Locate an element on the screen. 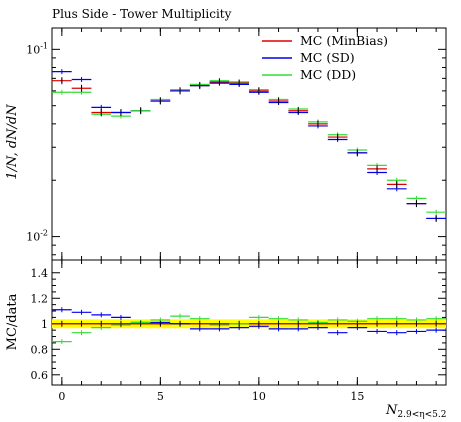 This screenshot has height=422, width=461. legend: MC (MinBias) MC (SD) MC (DD) is located at coordinates (325, 57).